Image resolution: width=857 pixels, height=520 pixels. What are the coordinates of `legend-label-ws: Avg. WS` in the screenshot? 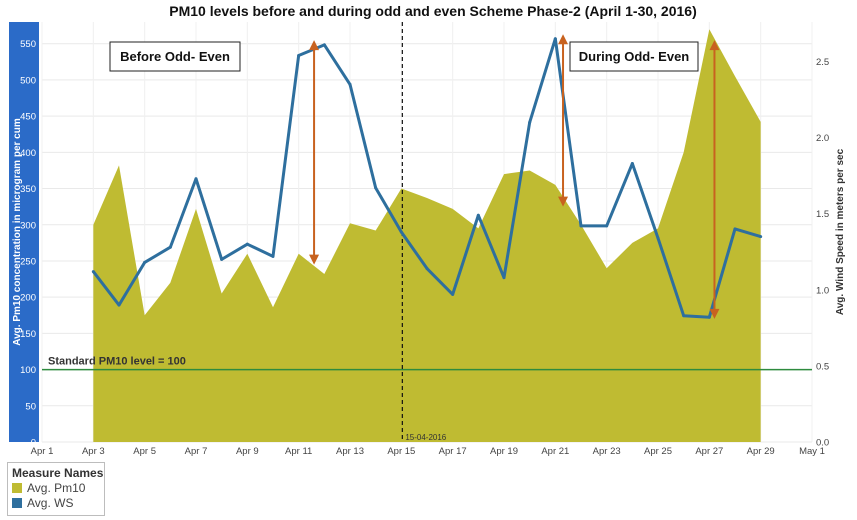 It's located at (50, 503).